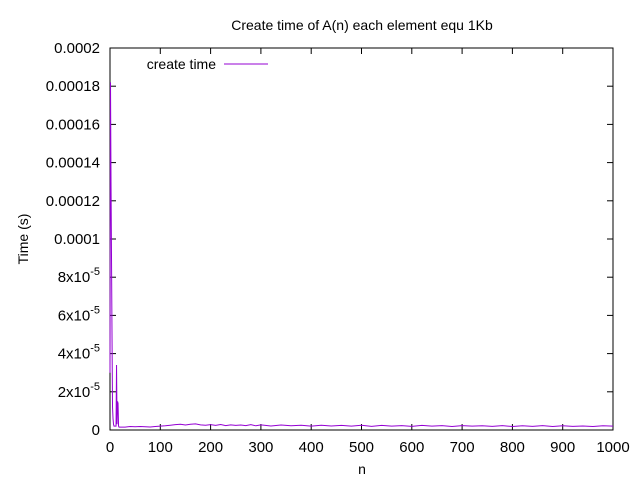  Describe the element at coordinates (73, 201) in the screenshot. I see `y-tick-label: 0.00012` at that location.